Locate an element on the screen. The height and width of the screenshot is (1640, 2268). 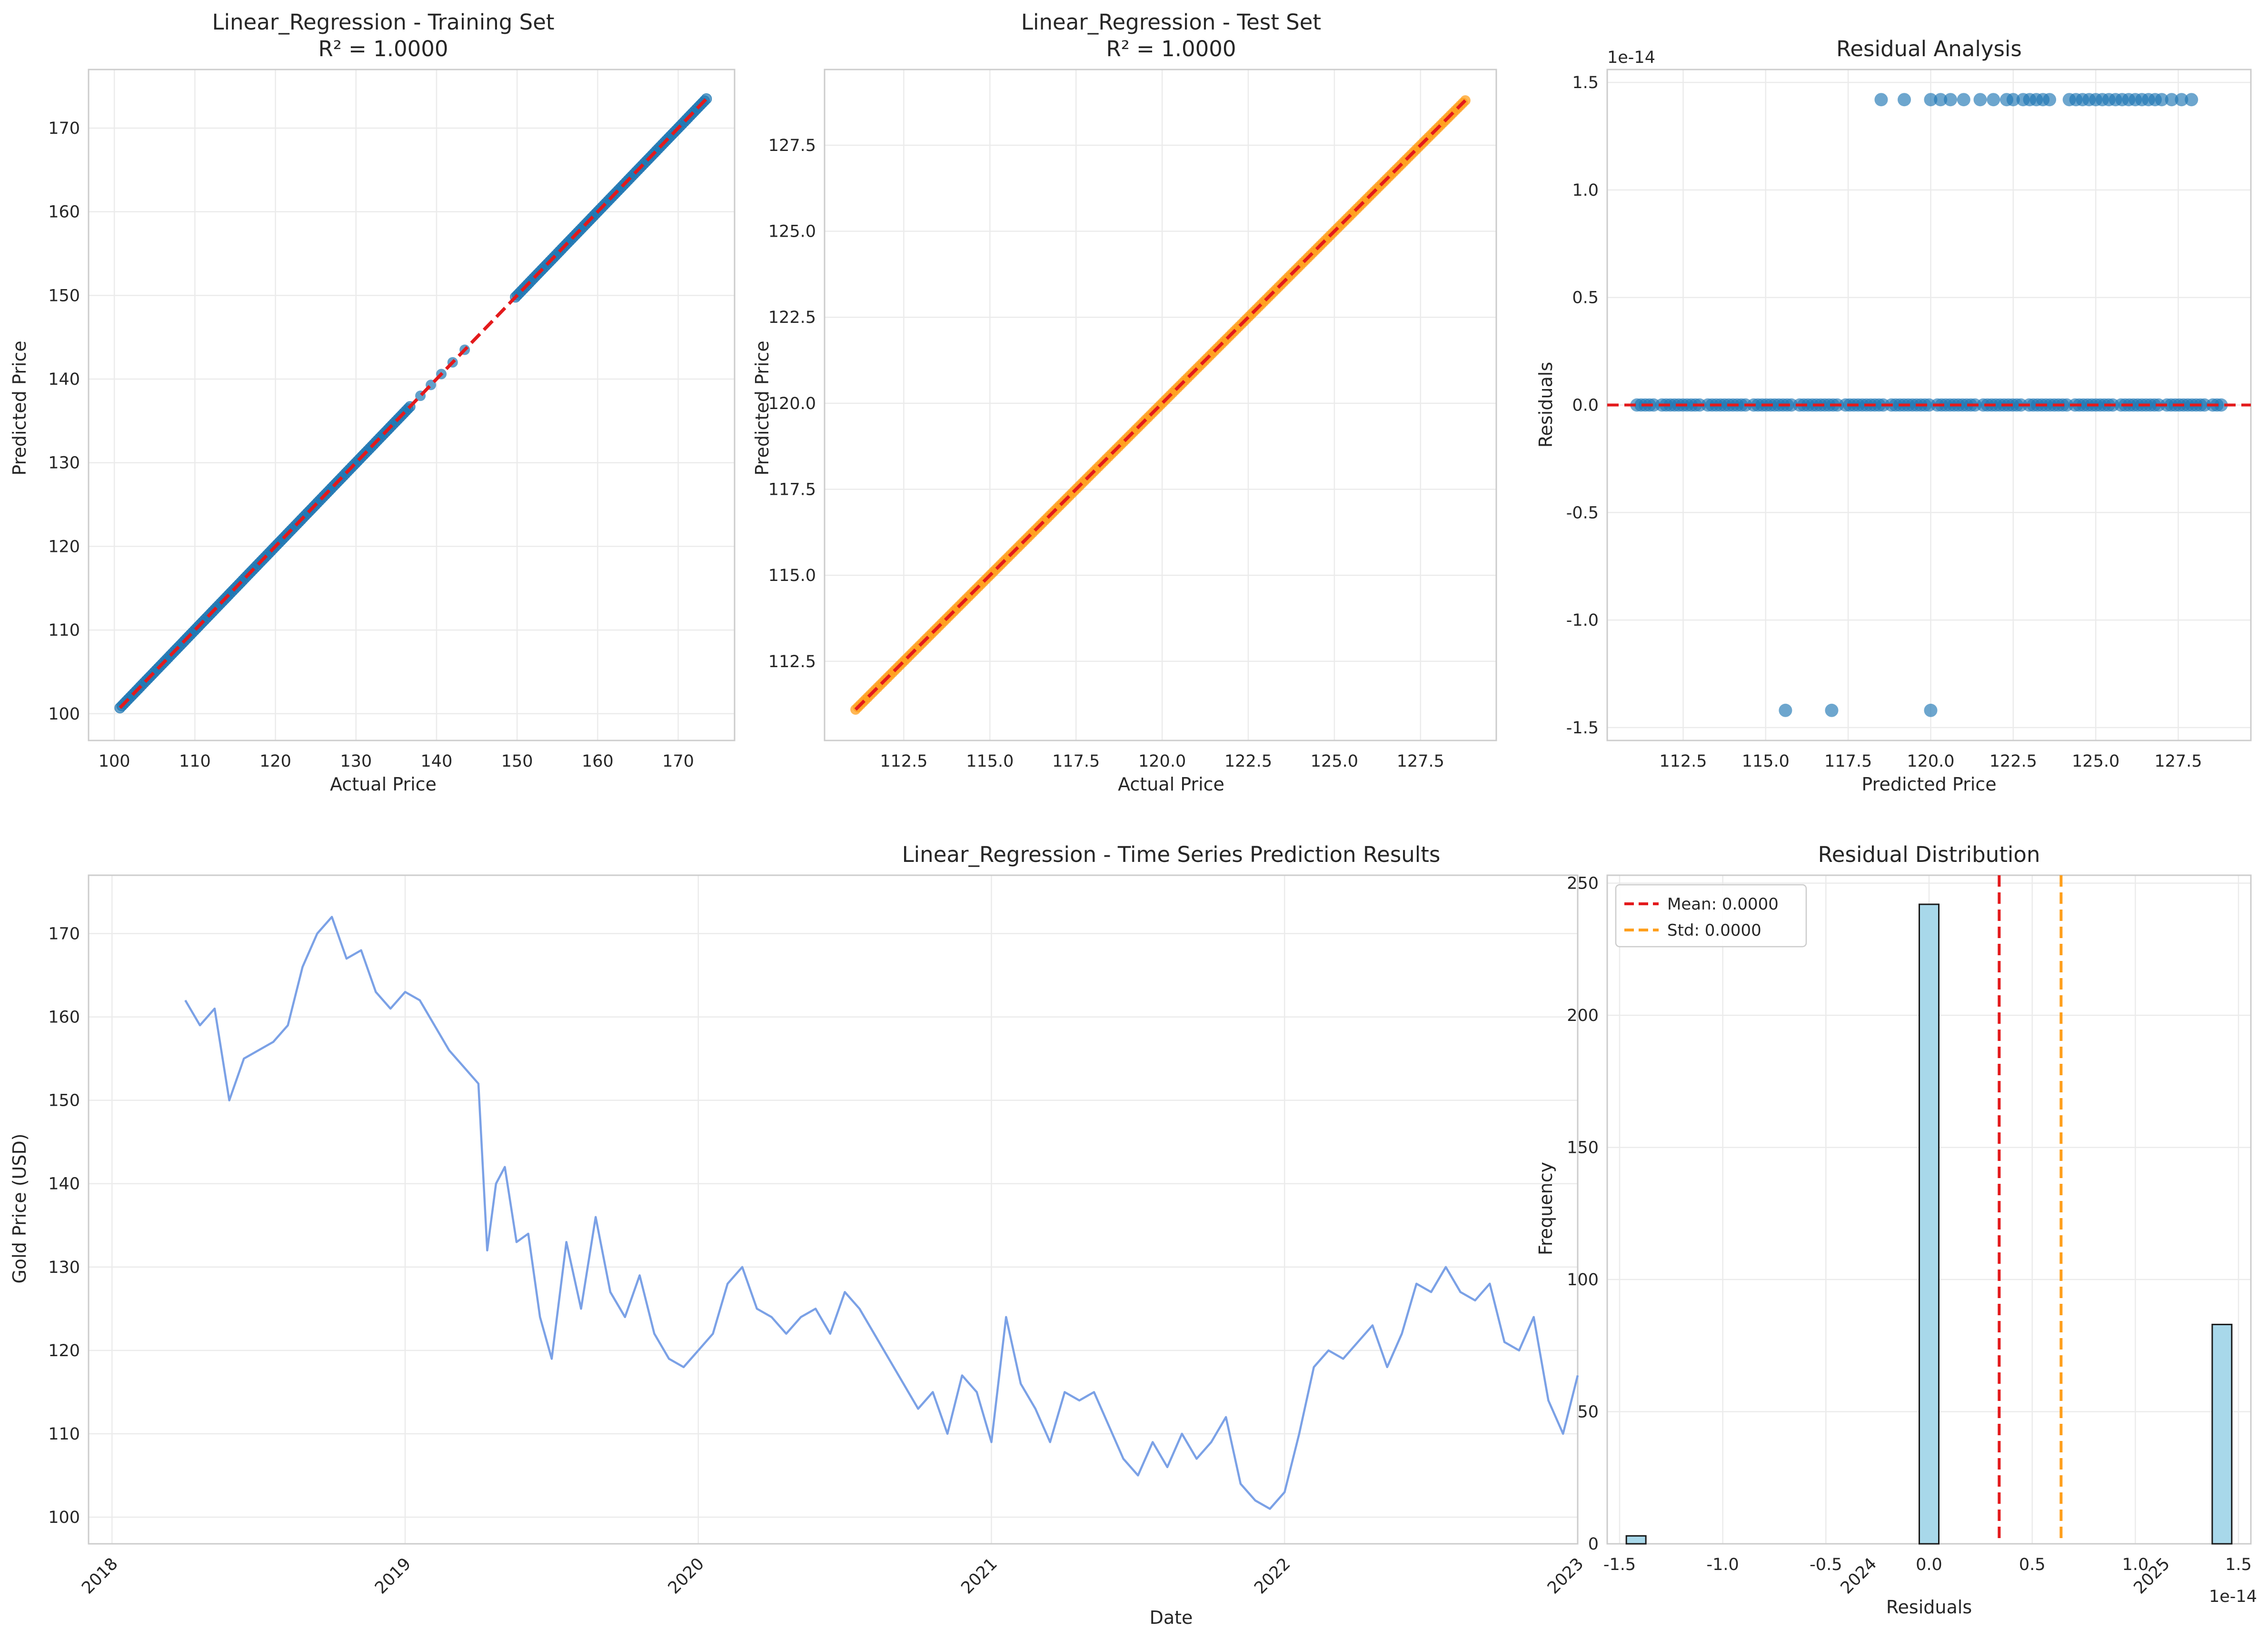
test-xtick-label: 115.0 is located at coordinates (990, 761).